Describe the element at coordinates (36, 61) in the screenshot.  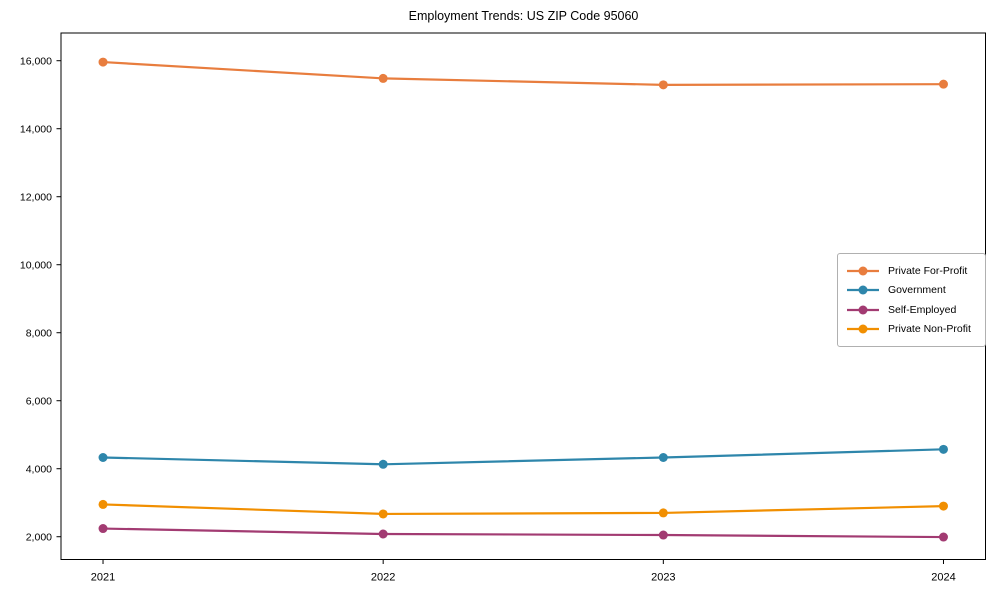
I see `y-tick-label: 16,000` at that location.